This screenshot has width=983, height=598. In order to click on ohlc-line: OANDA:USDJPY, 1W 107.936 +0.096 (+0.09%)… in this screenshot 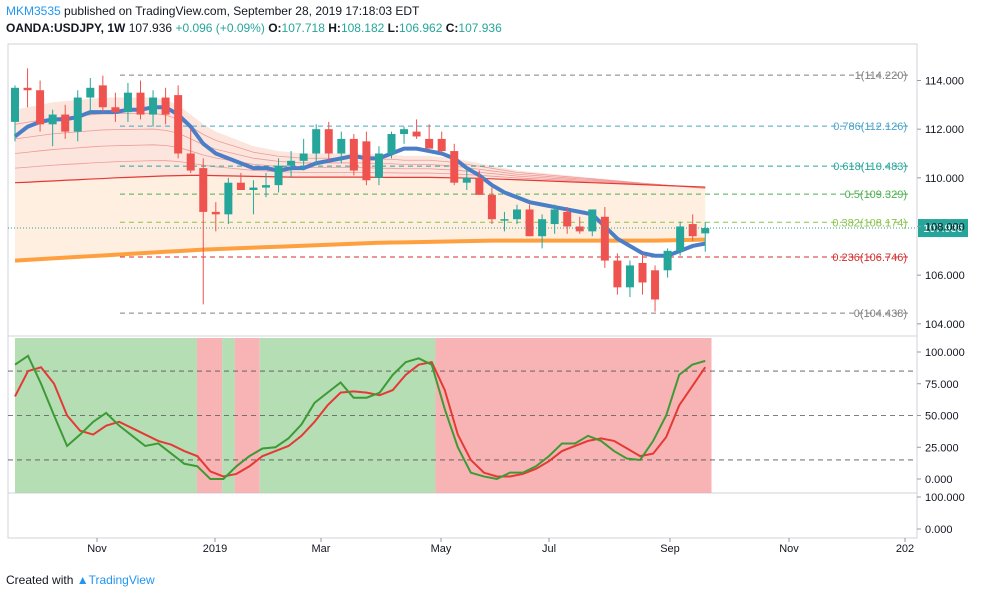, I will do `click(254, 28)`.